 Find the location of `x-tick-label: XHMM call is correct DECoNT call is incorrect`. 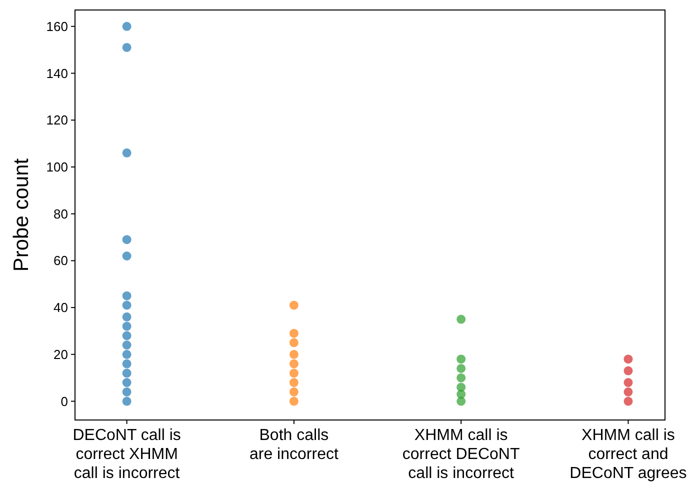

x-tick-label: XHMM call is correct DECoNT call is incorrect is located at coordinates (461, 454).